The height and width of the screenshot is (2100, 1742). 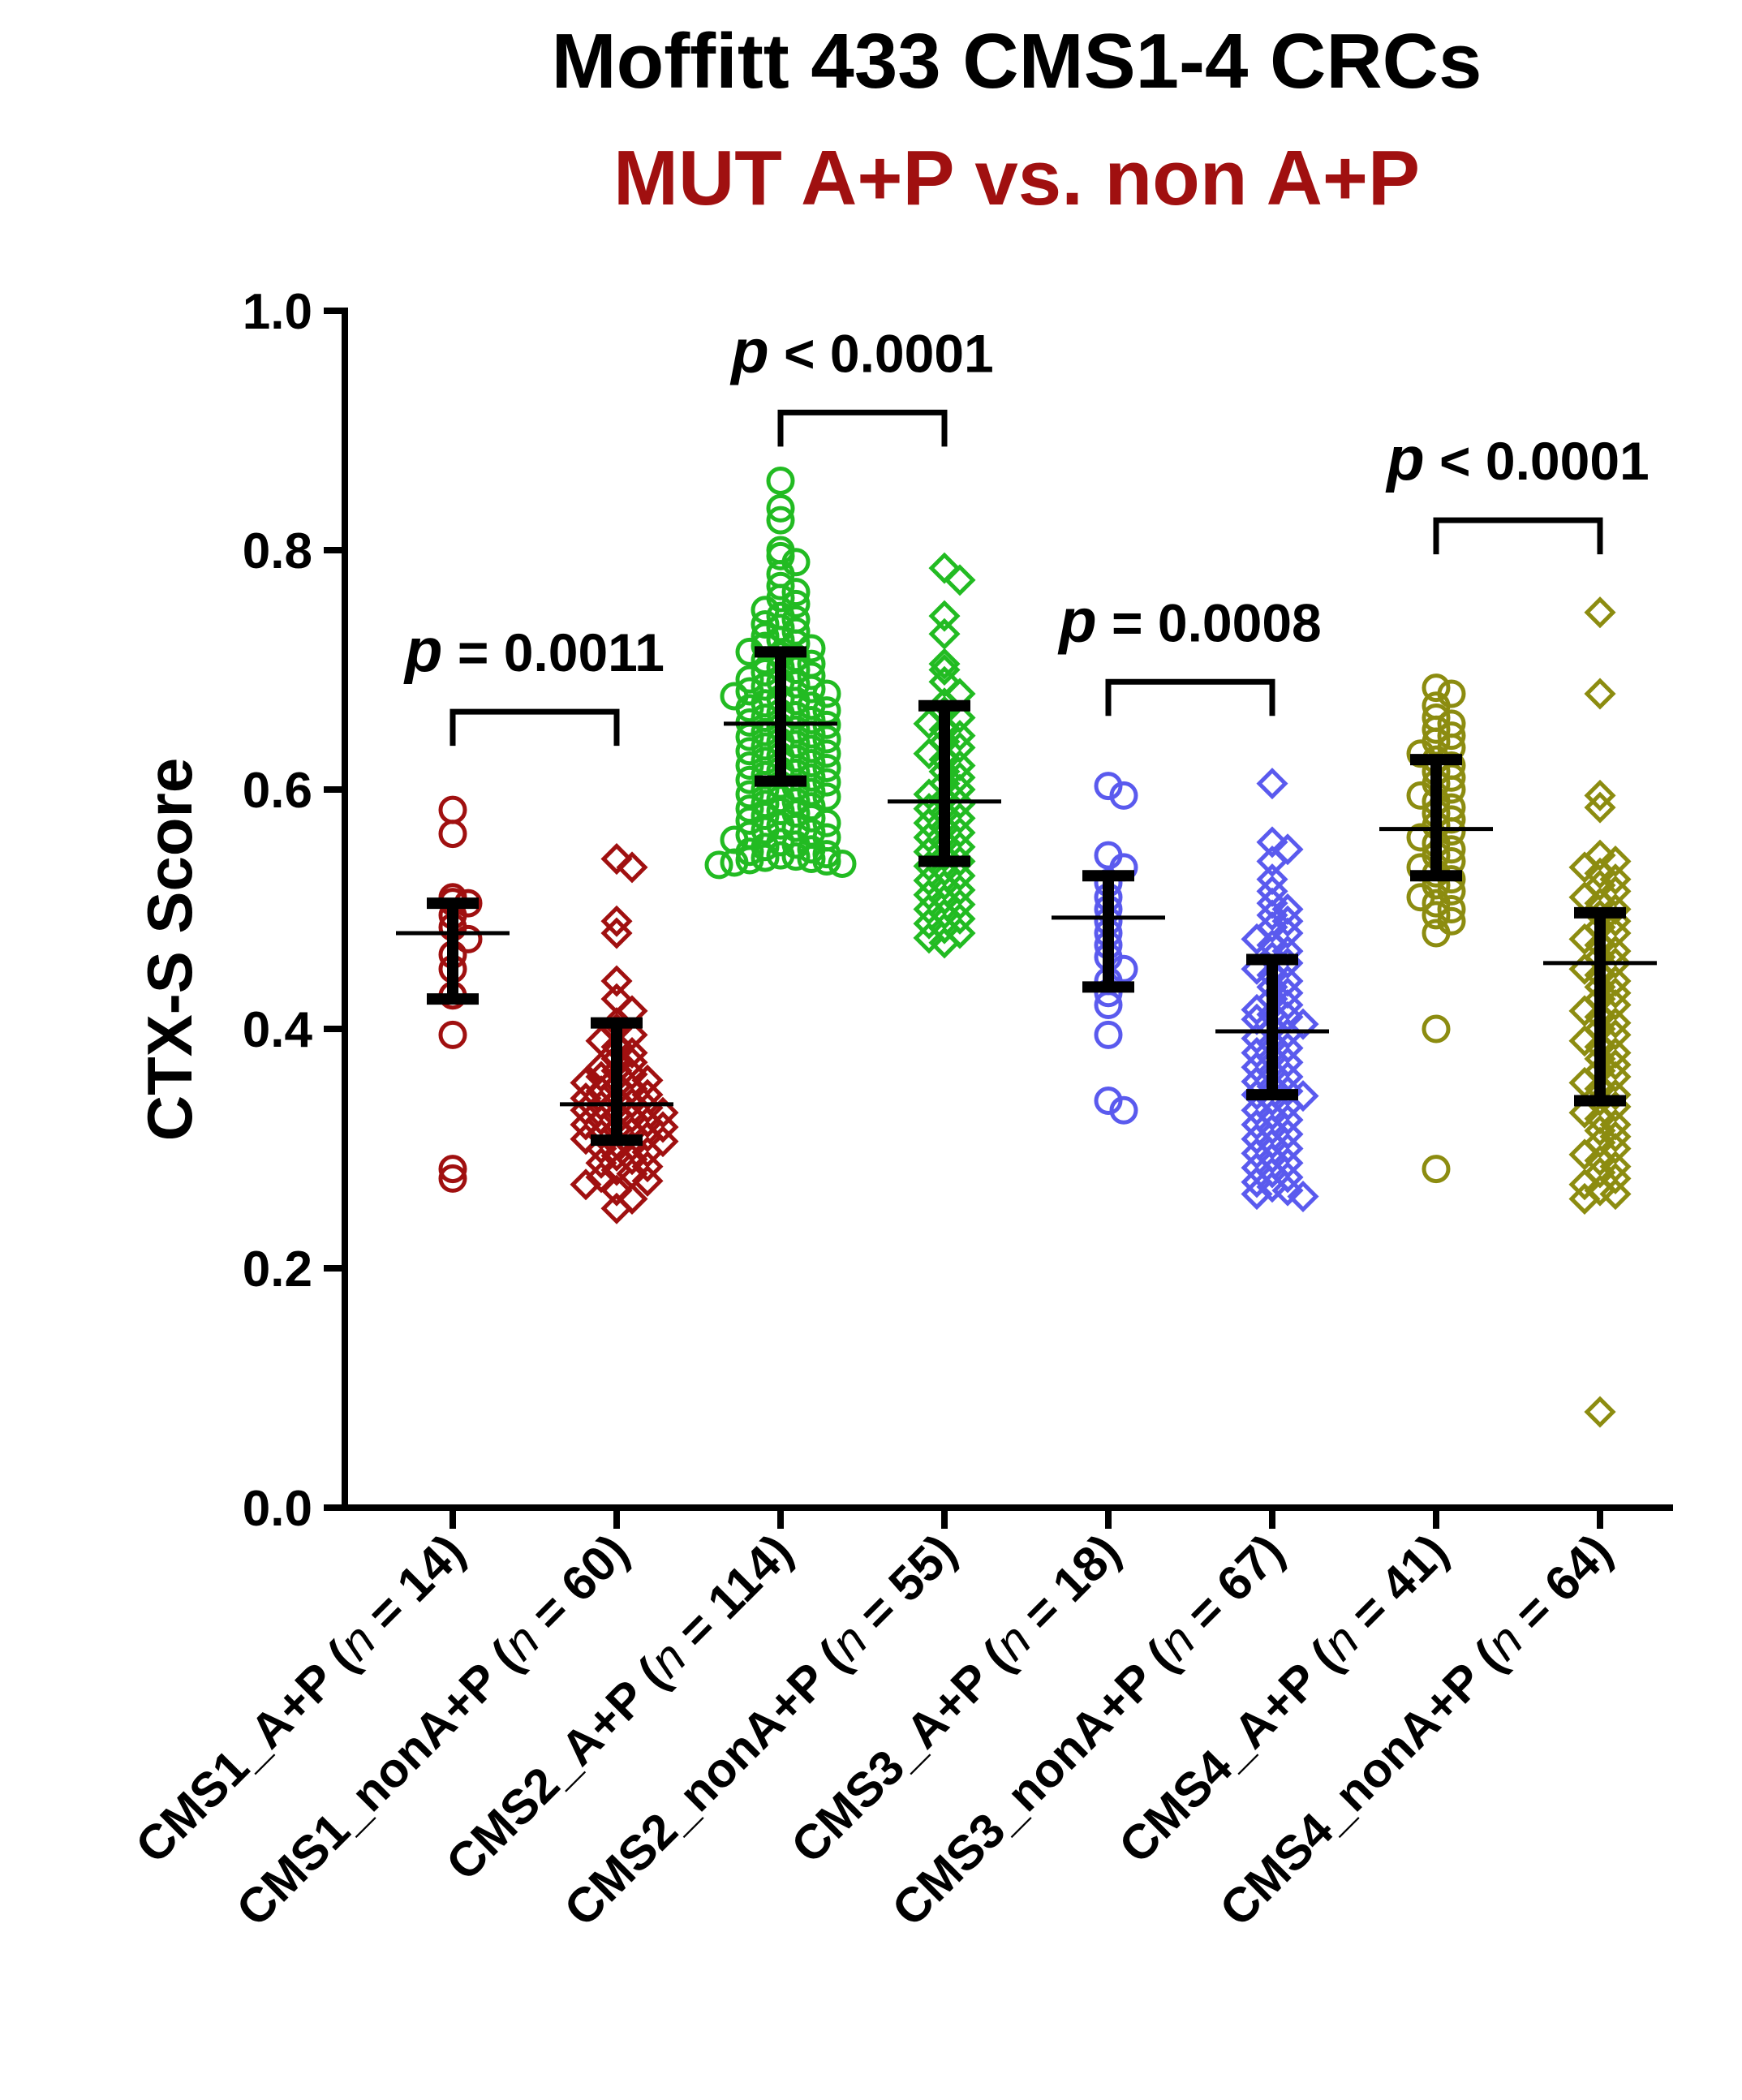 What do you see at coordinates (295, 910) in the screenshot?
I see `y-axis: 0.0 0.2 0.4 0.6 0.8 1.0` at bounding box center [295, 910].